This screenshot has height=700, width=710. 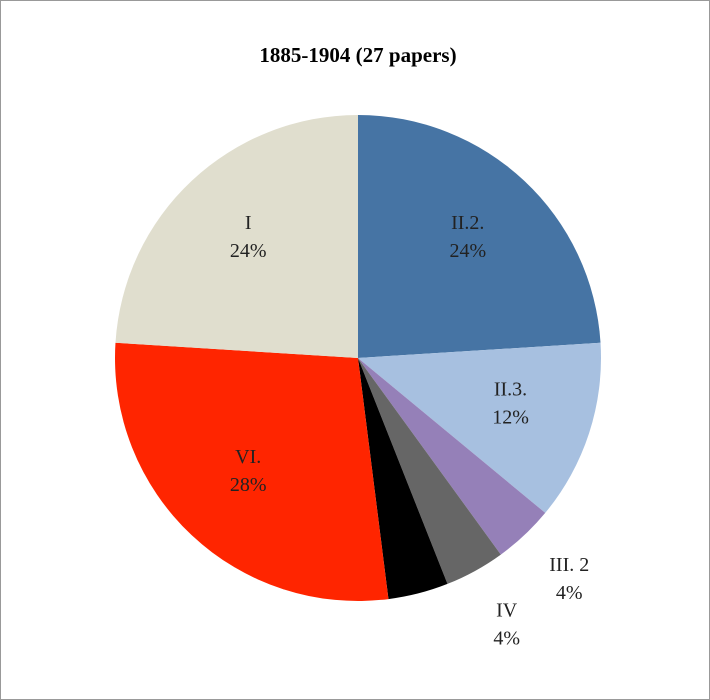 What do you see at coordinates (569, 579) in the screenshot?
I see `data-label: III. 2 4%` at bounding box center [569, 579].